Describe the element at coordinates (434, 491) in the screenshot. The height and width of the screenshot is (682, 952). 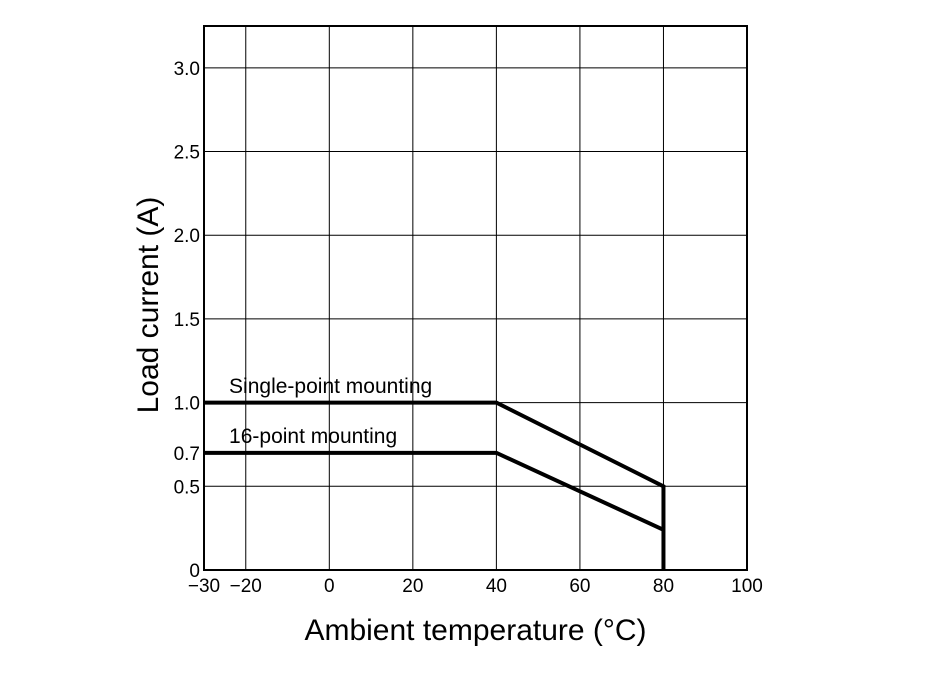
I see `series-line` at that location.